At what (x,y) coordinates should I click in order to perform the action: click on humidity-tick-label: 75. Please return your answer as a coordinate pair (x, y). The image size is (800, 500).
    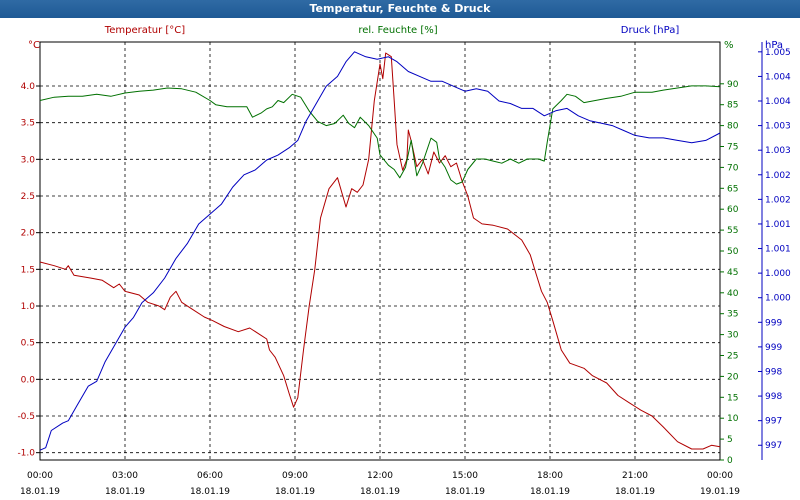
    Looking at the image, I should click on (732, 148).